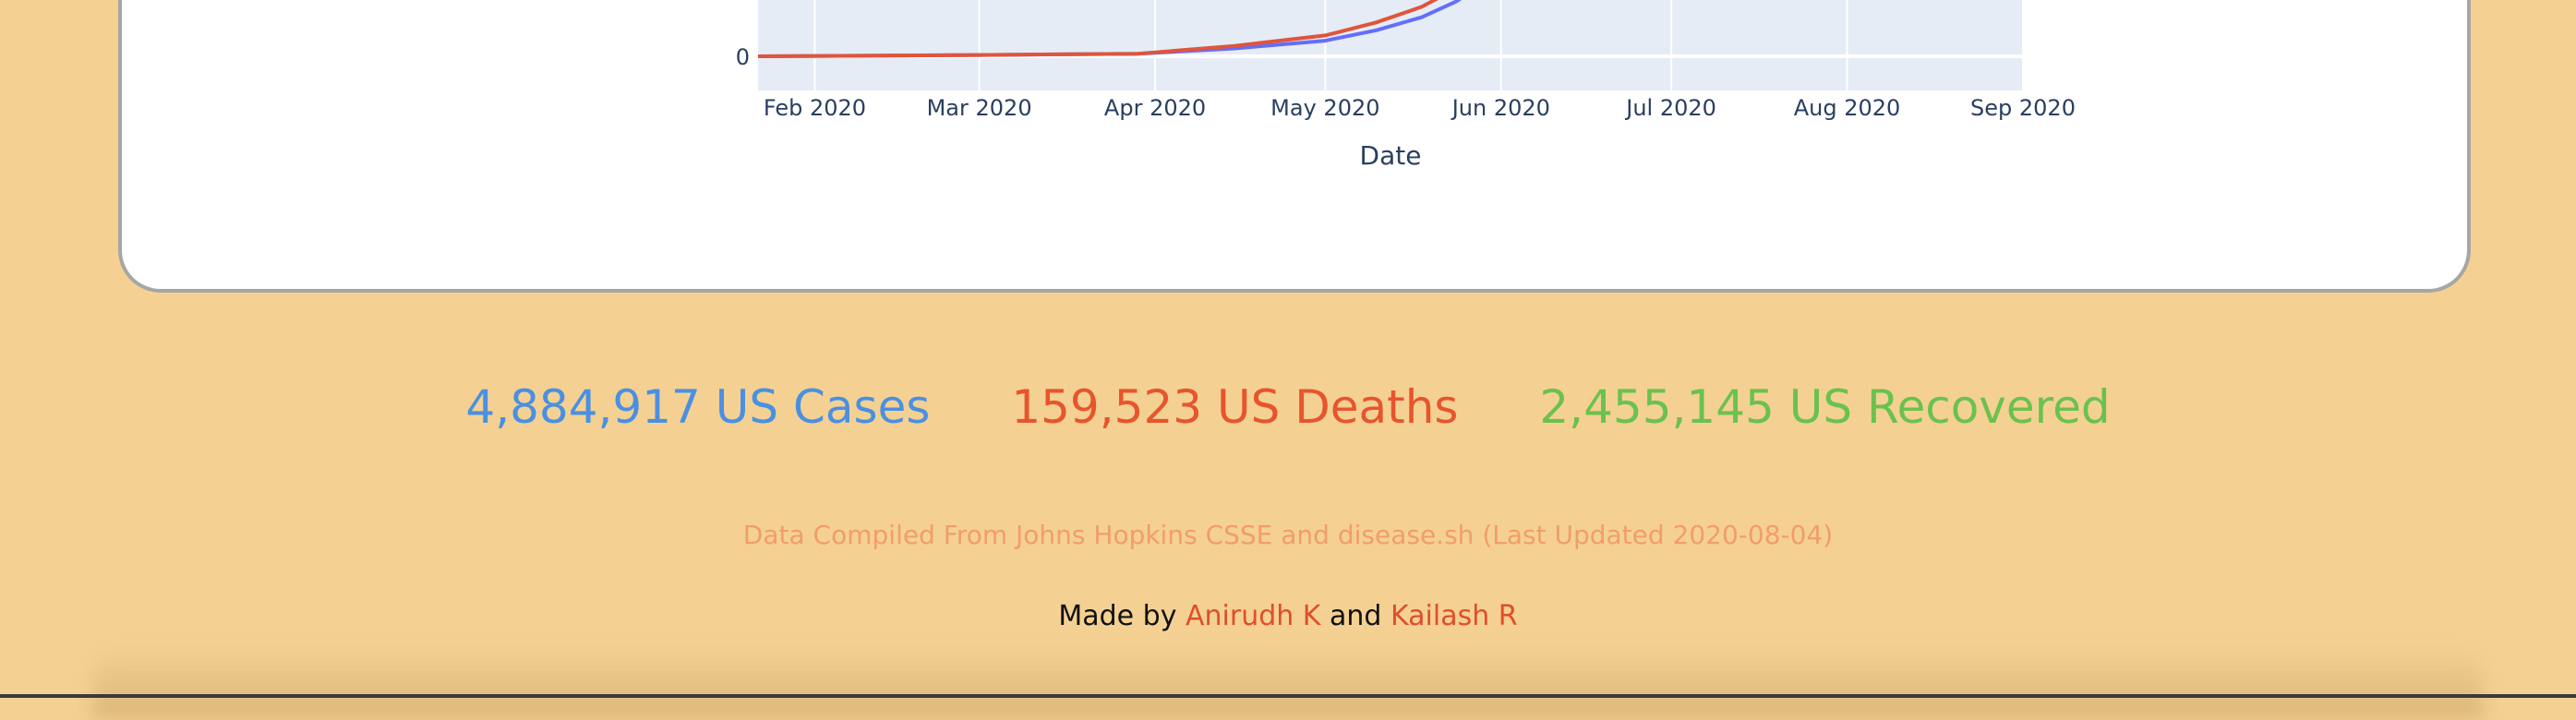  What do you see at coordinates (1825, 407) in the screenshot?
I see `us-recovered-stat: 2,455,145 US Recovered` at bounding box center [1825, 407].